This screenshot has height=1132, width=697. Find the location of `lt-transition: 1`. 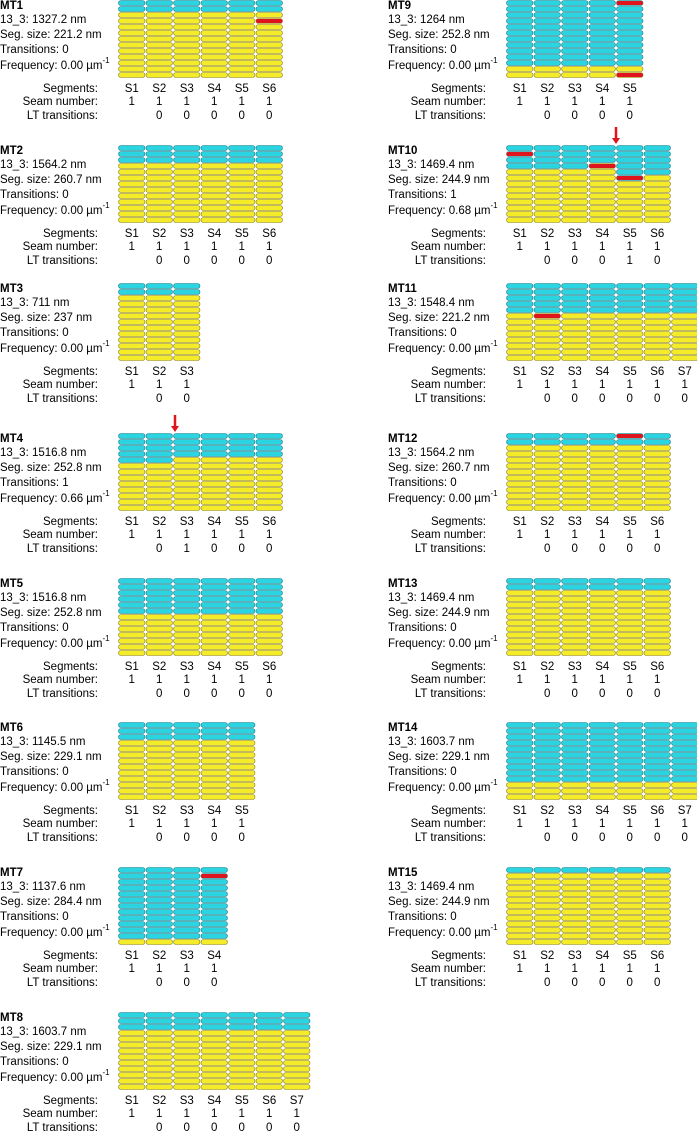

lt-transition: 1 is located at coordinates (630, 261).